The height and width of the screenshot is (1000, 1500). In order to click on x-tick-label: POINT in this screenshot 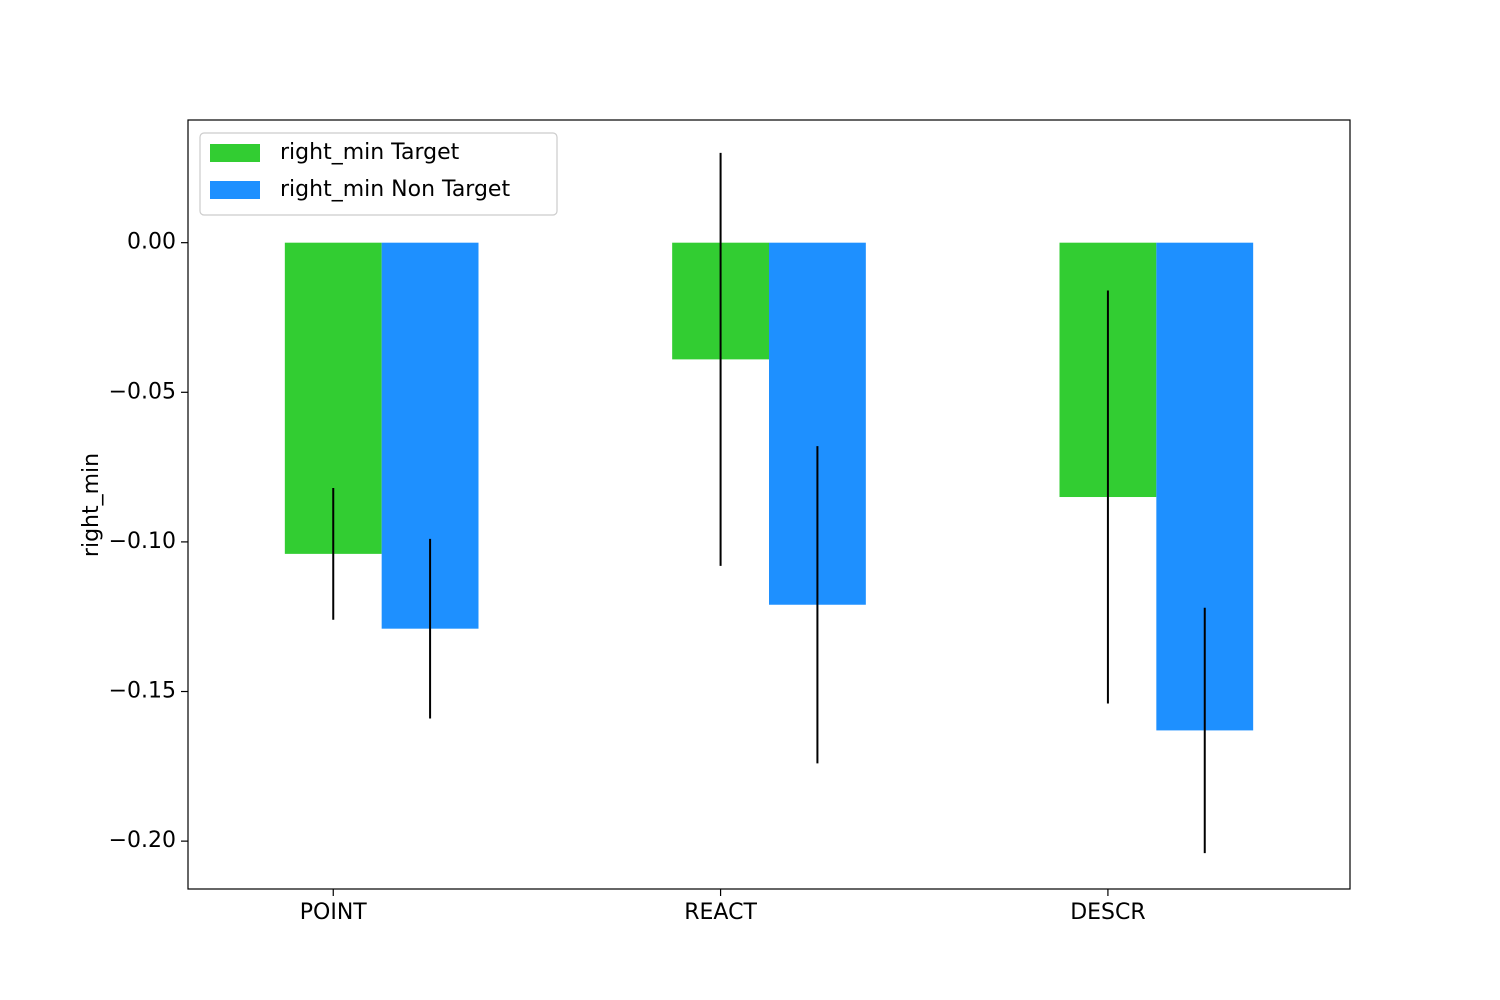, I will do `click(334, 912)`.